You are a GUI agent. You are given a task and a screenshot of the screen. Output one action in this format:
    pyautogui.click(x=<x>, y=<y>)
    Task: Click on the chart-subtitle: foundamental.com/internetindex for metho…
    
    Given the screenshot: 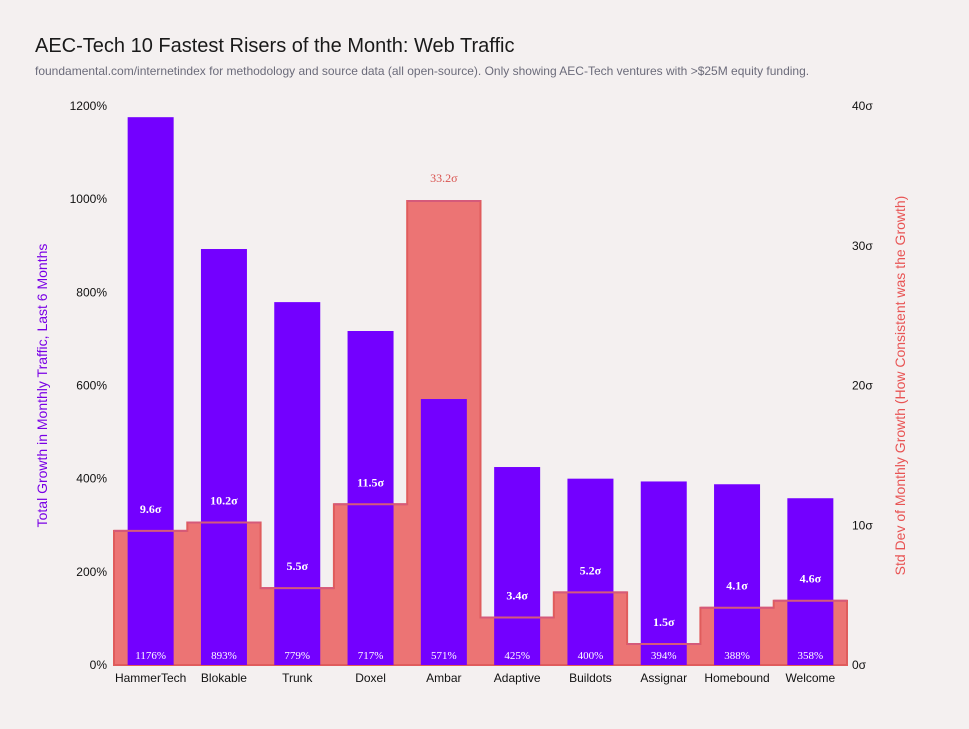 What is the action you would take?
    pyautogui.click(x=422, y=71)
    